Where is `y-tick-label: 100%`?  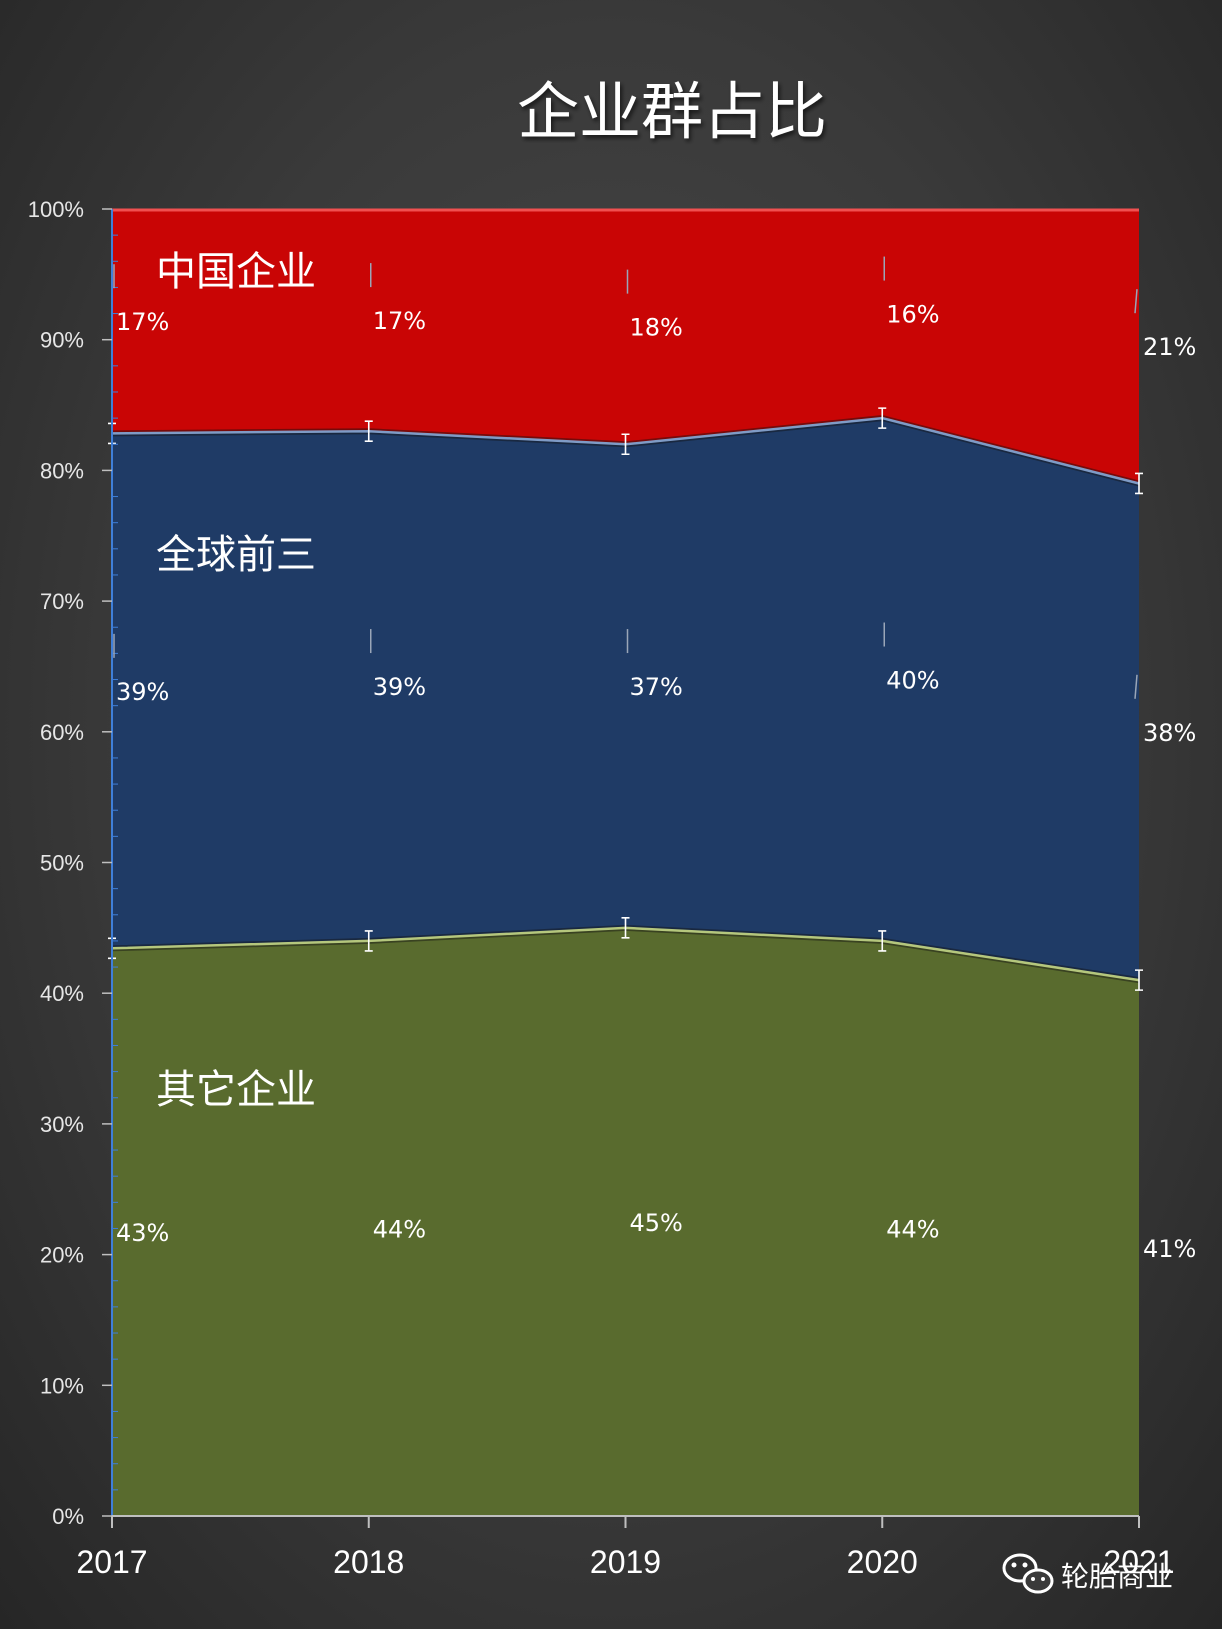
y-tick-label: 100% is located at coordinates (56, 209).